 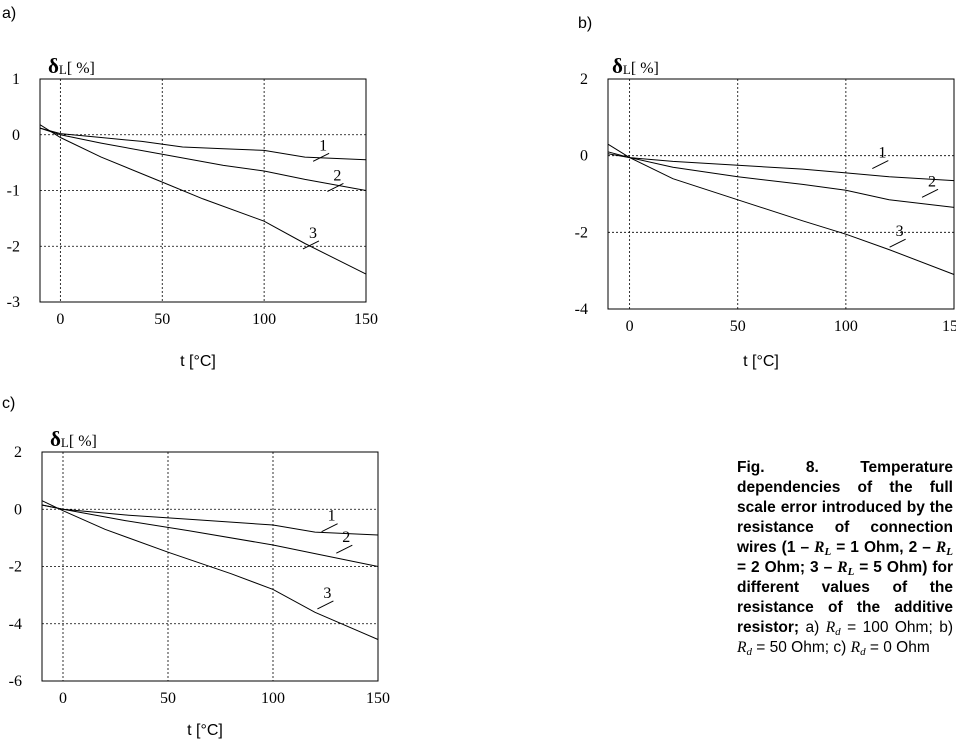 What do you see at coordinates (581, 232) in the screenshot?
I see `panel-b-y-tick-label: -2` at bounding box center [581, 232].